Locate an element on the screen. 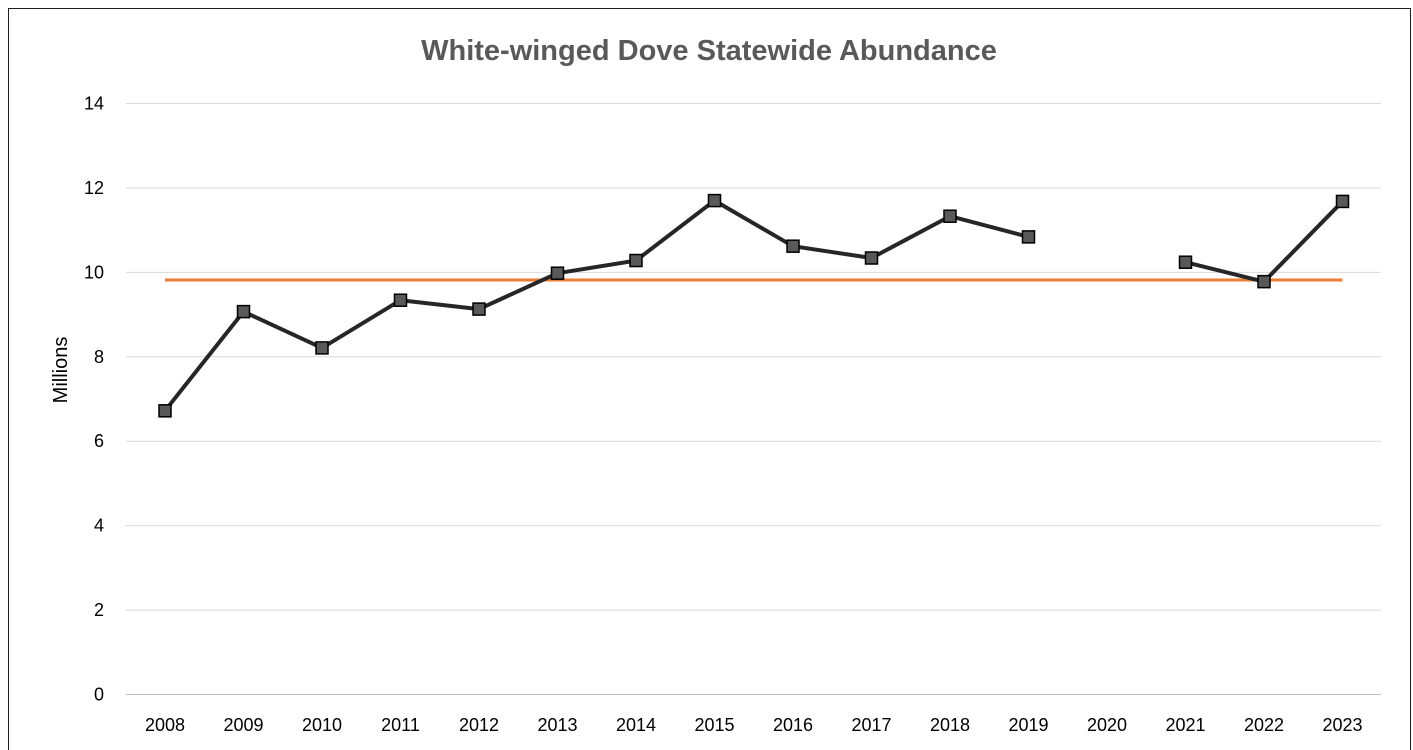 This screenshot has width=1413, height=750. x-tick-label: 2015 is located at coordinates (714, 725).